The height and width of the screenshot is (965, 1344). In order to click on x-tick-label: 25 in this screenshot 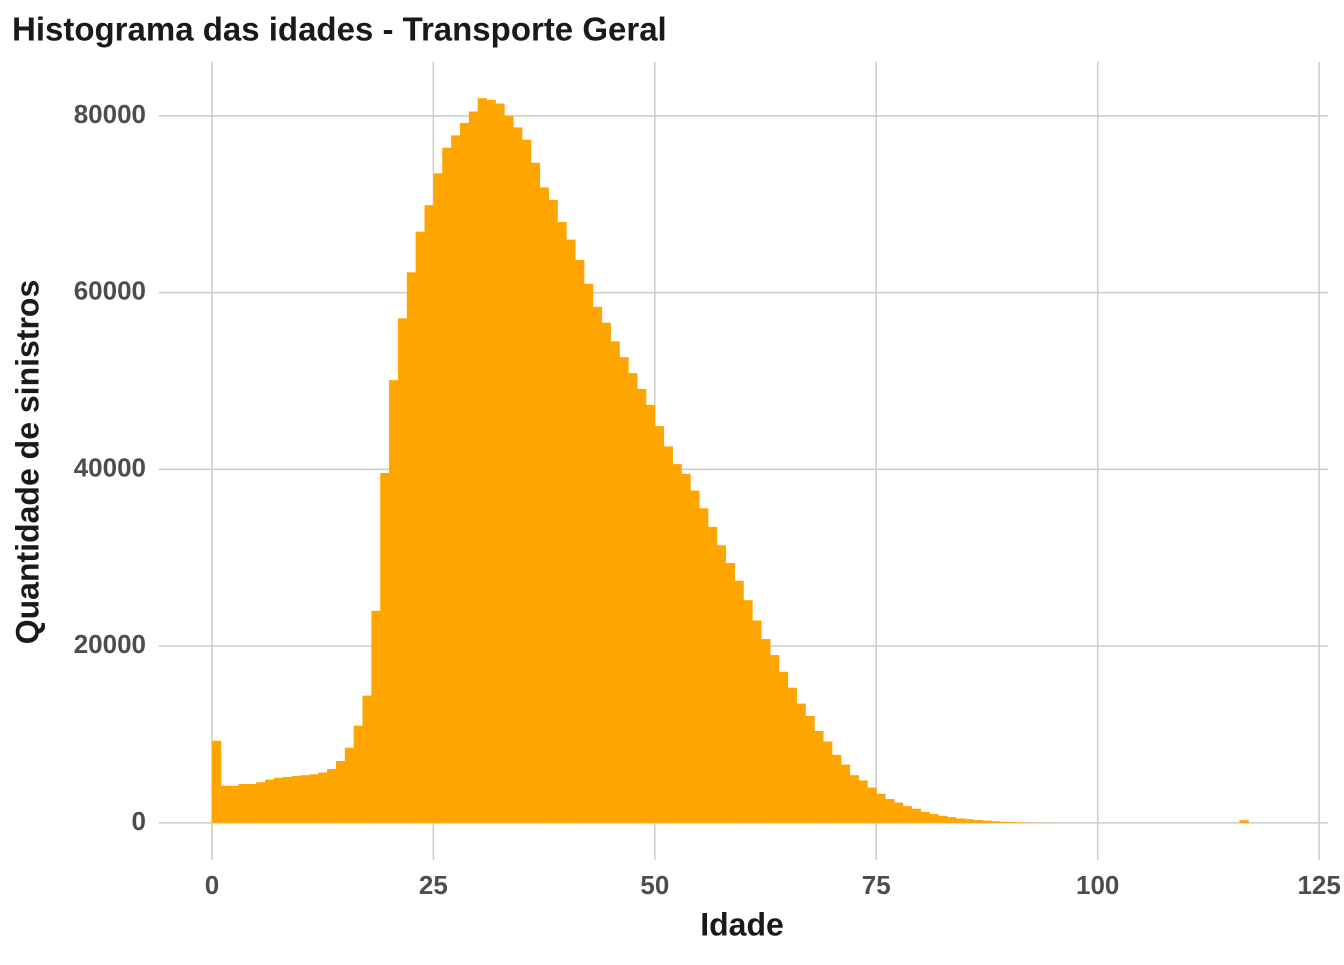, I will do `click(433, 885)`.